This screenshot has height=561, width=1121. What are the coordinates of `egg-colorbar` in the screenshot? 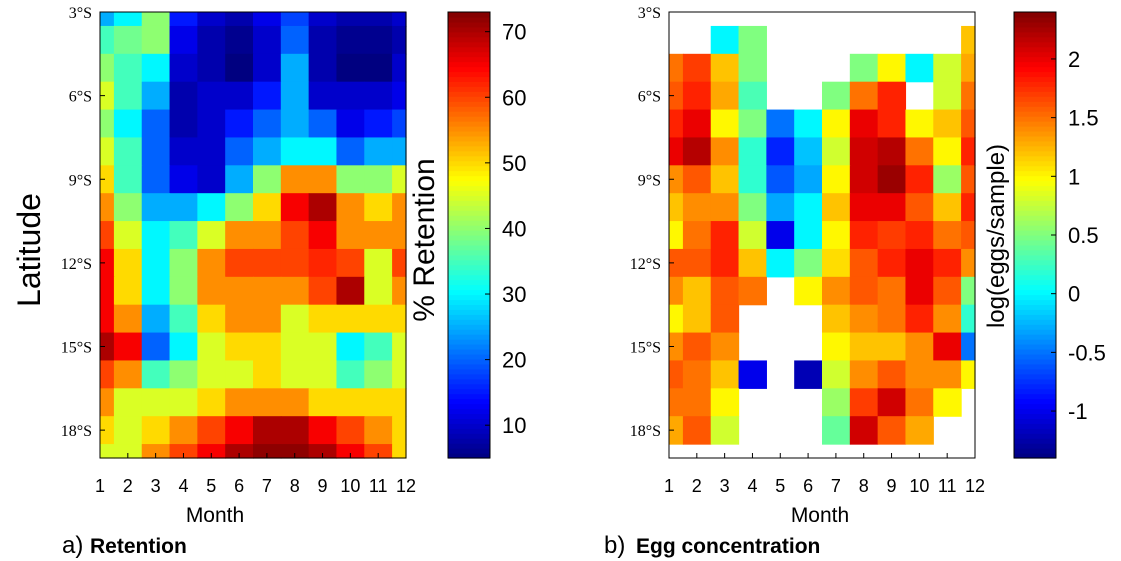 It's located at (1035, 235).